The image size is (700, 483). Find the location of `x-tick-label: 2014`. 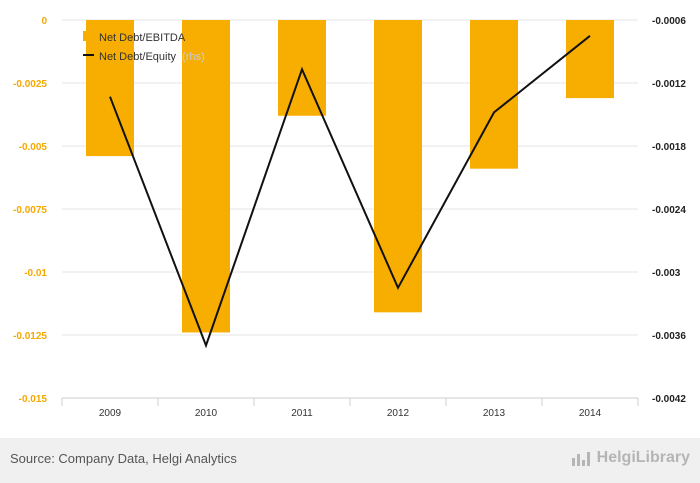

x-tick-label: 2014 is located at coordinates (590, 413).